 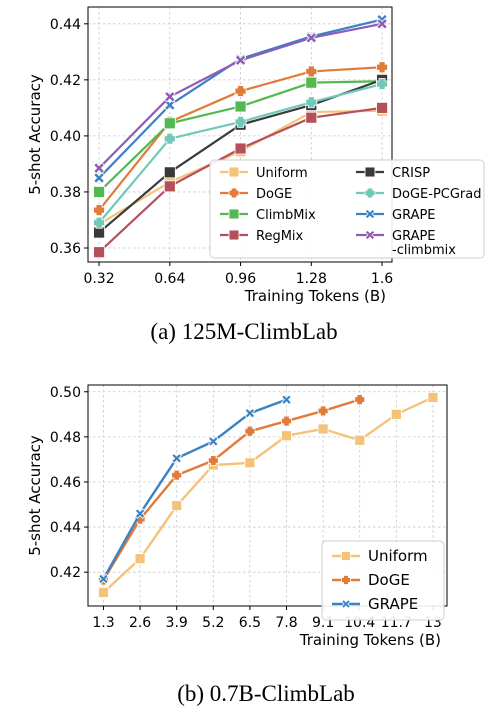 What do you see at coordinates (411, 173) in the screenshot?
I see `legend-label: CRISP` at bounding box center [411, 173].